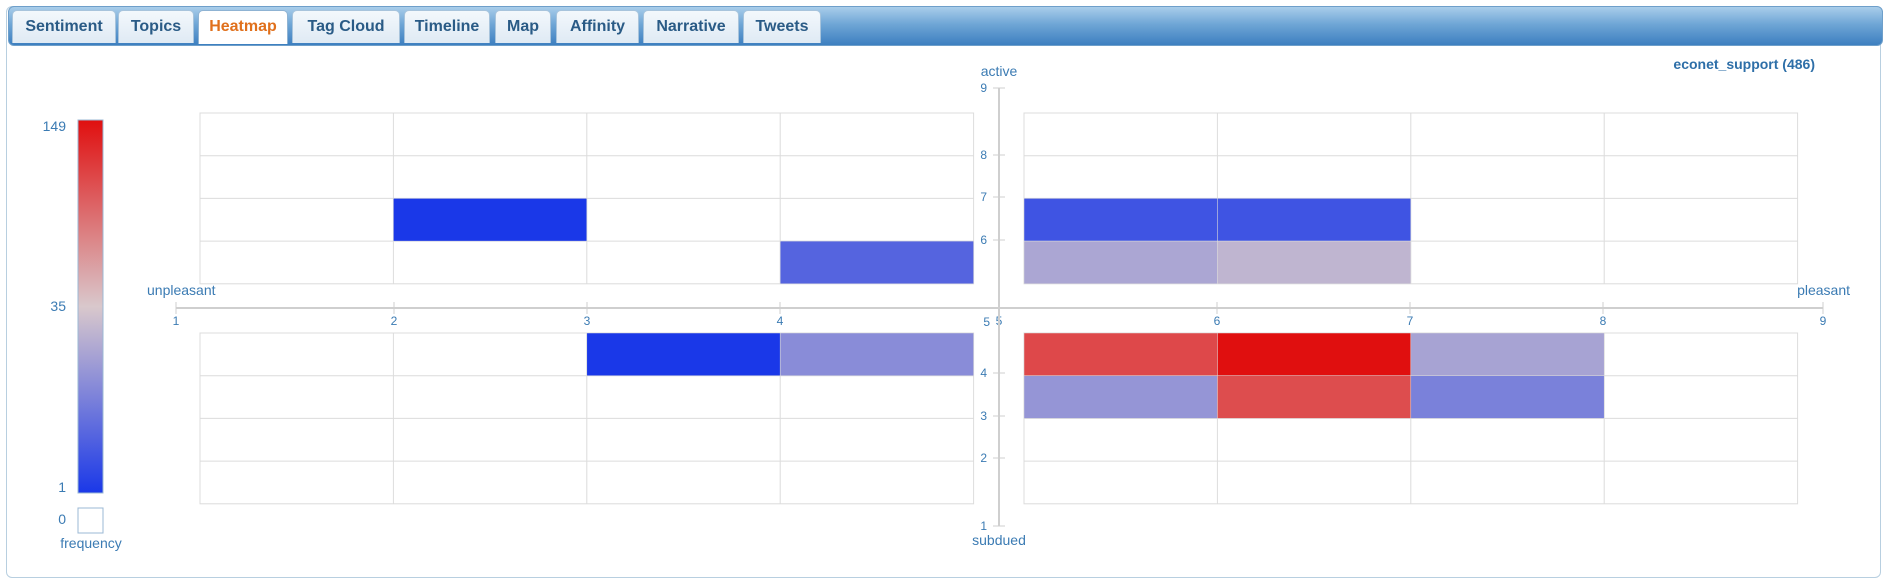 The height and width of the screenshot is (585, 1889). Describe the element at coordinates (62, 487) in the screenshot. I see `legend-min-label: 1` at that location.